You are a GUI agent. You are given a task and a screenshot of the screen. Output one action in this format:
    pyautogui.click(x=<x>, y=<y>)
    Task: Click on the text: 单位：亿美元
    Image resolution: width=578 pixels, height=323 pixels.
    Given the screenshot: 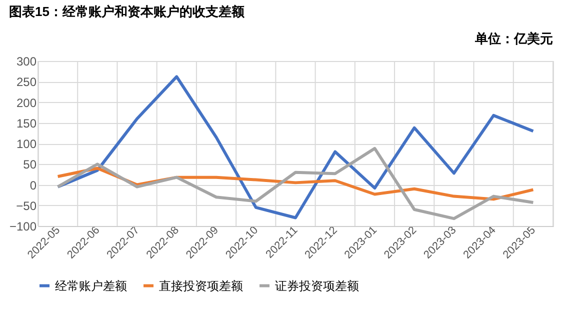 What is the action you would take?
    pyautogui.click(x=513, y=38)
    